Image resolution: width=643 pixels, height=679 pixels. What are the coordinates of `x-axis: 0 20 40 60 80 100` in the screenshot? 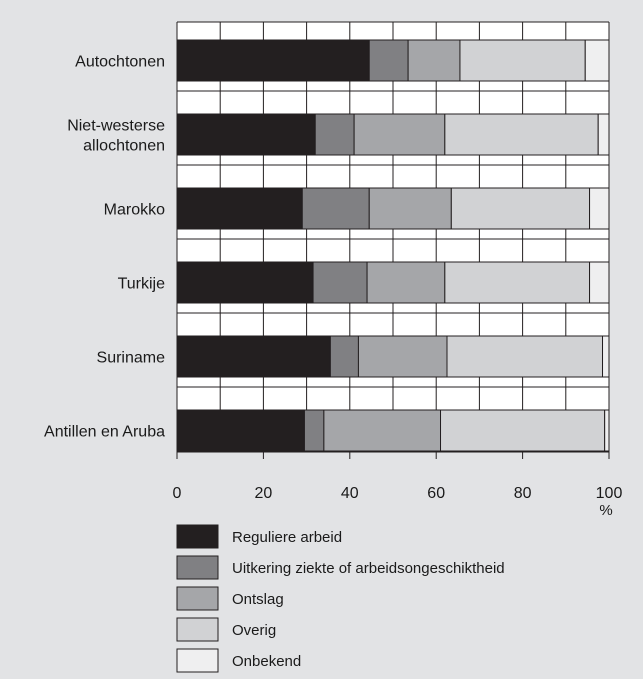 It's located at (398, 476).